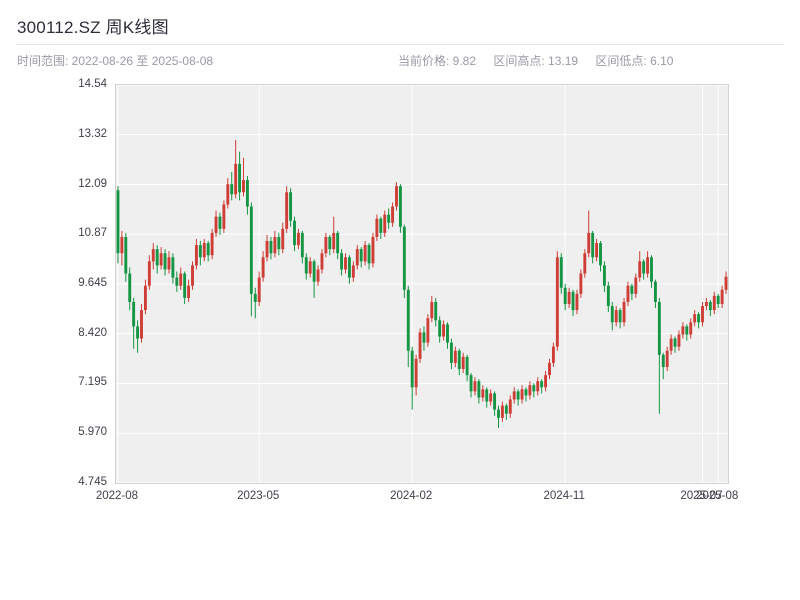 This screenshot has height=600, width=800. I want to click on range-high-label: 区间高点: 13.19, so click(536, 61).